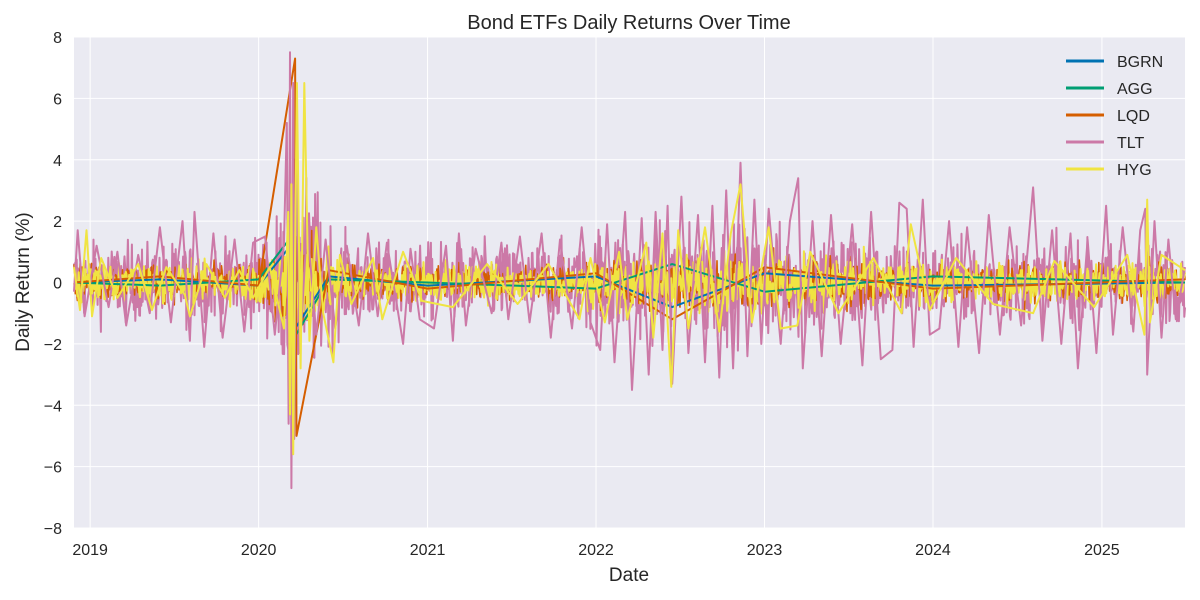 Image resolution: width=1200 pixels, height=600 pixels. What do you see at coordinates (629, 575) in the screenshot?
I see `x-axis-title: Date` at bounding box center [629, 575].